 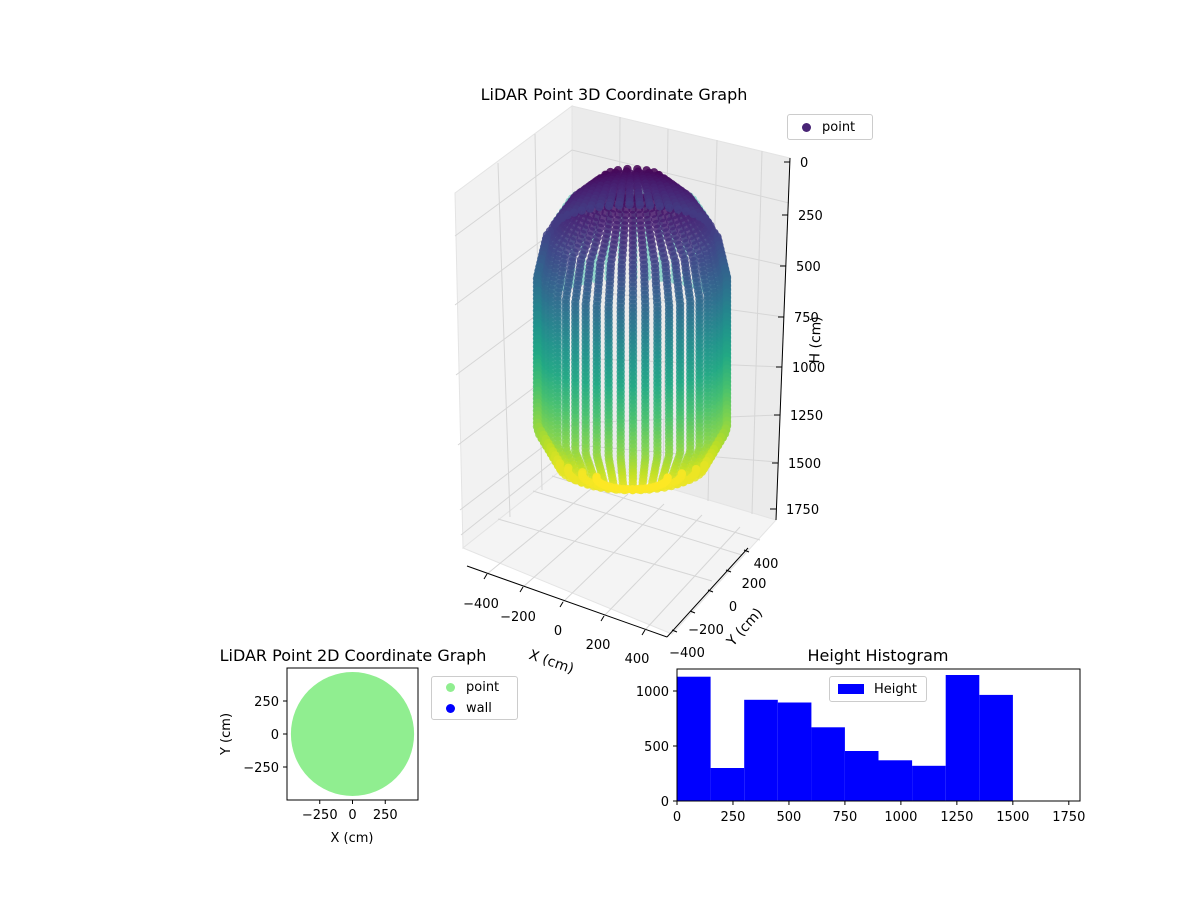 I want to click on point-cloud-2d, so click(x=352, y=734).